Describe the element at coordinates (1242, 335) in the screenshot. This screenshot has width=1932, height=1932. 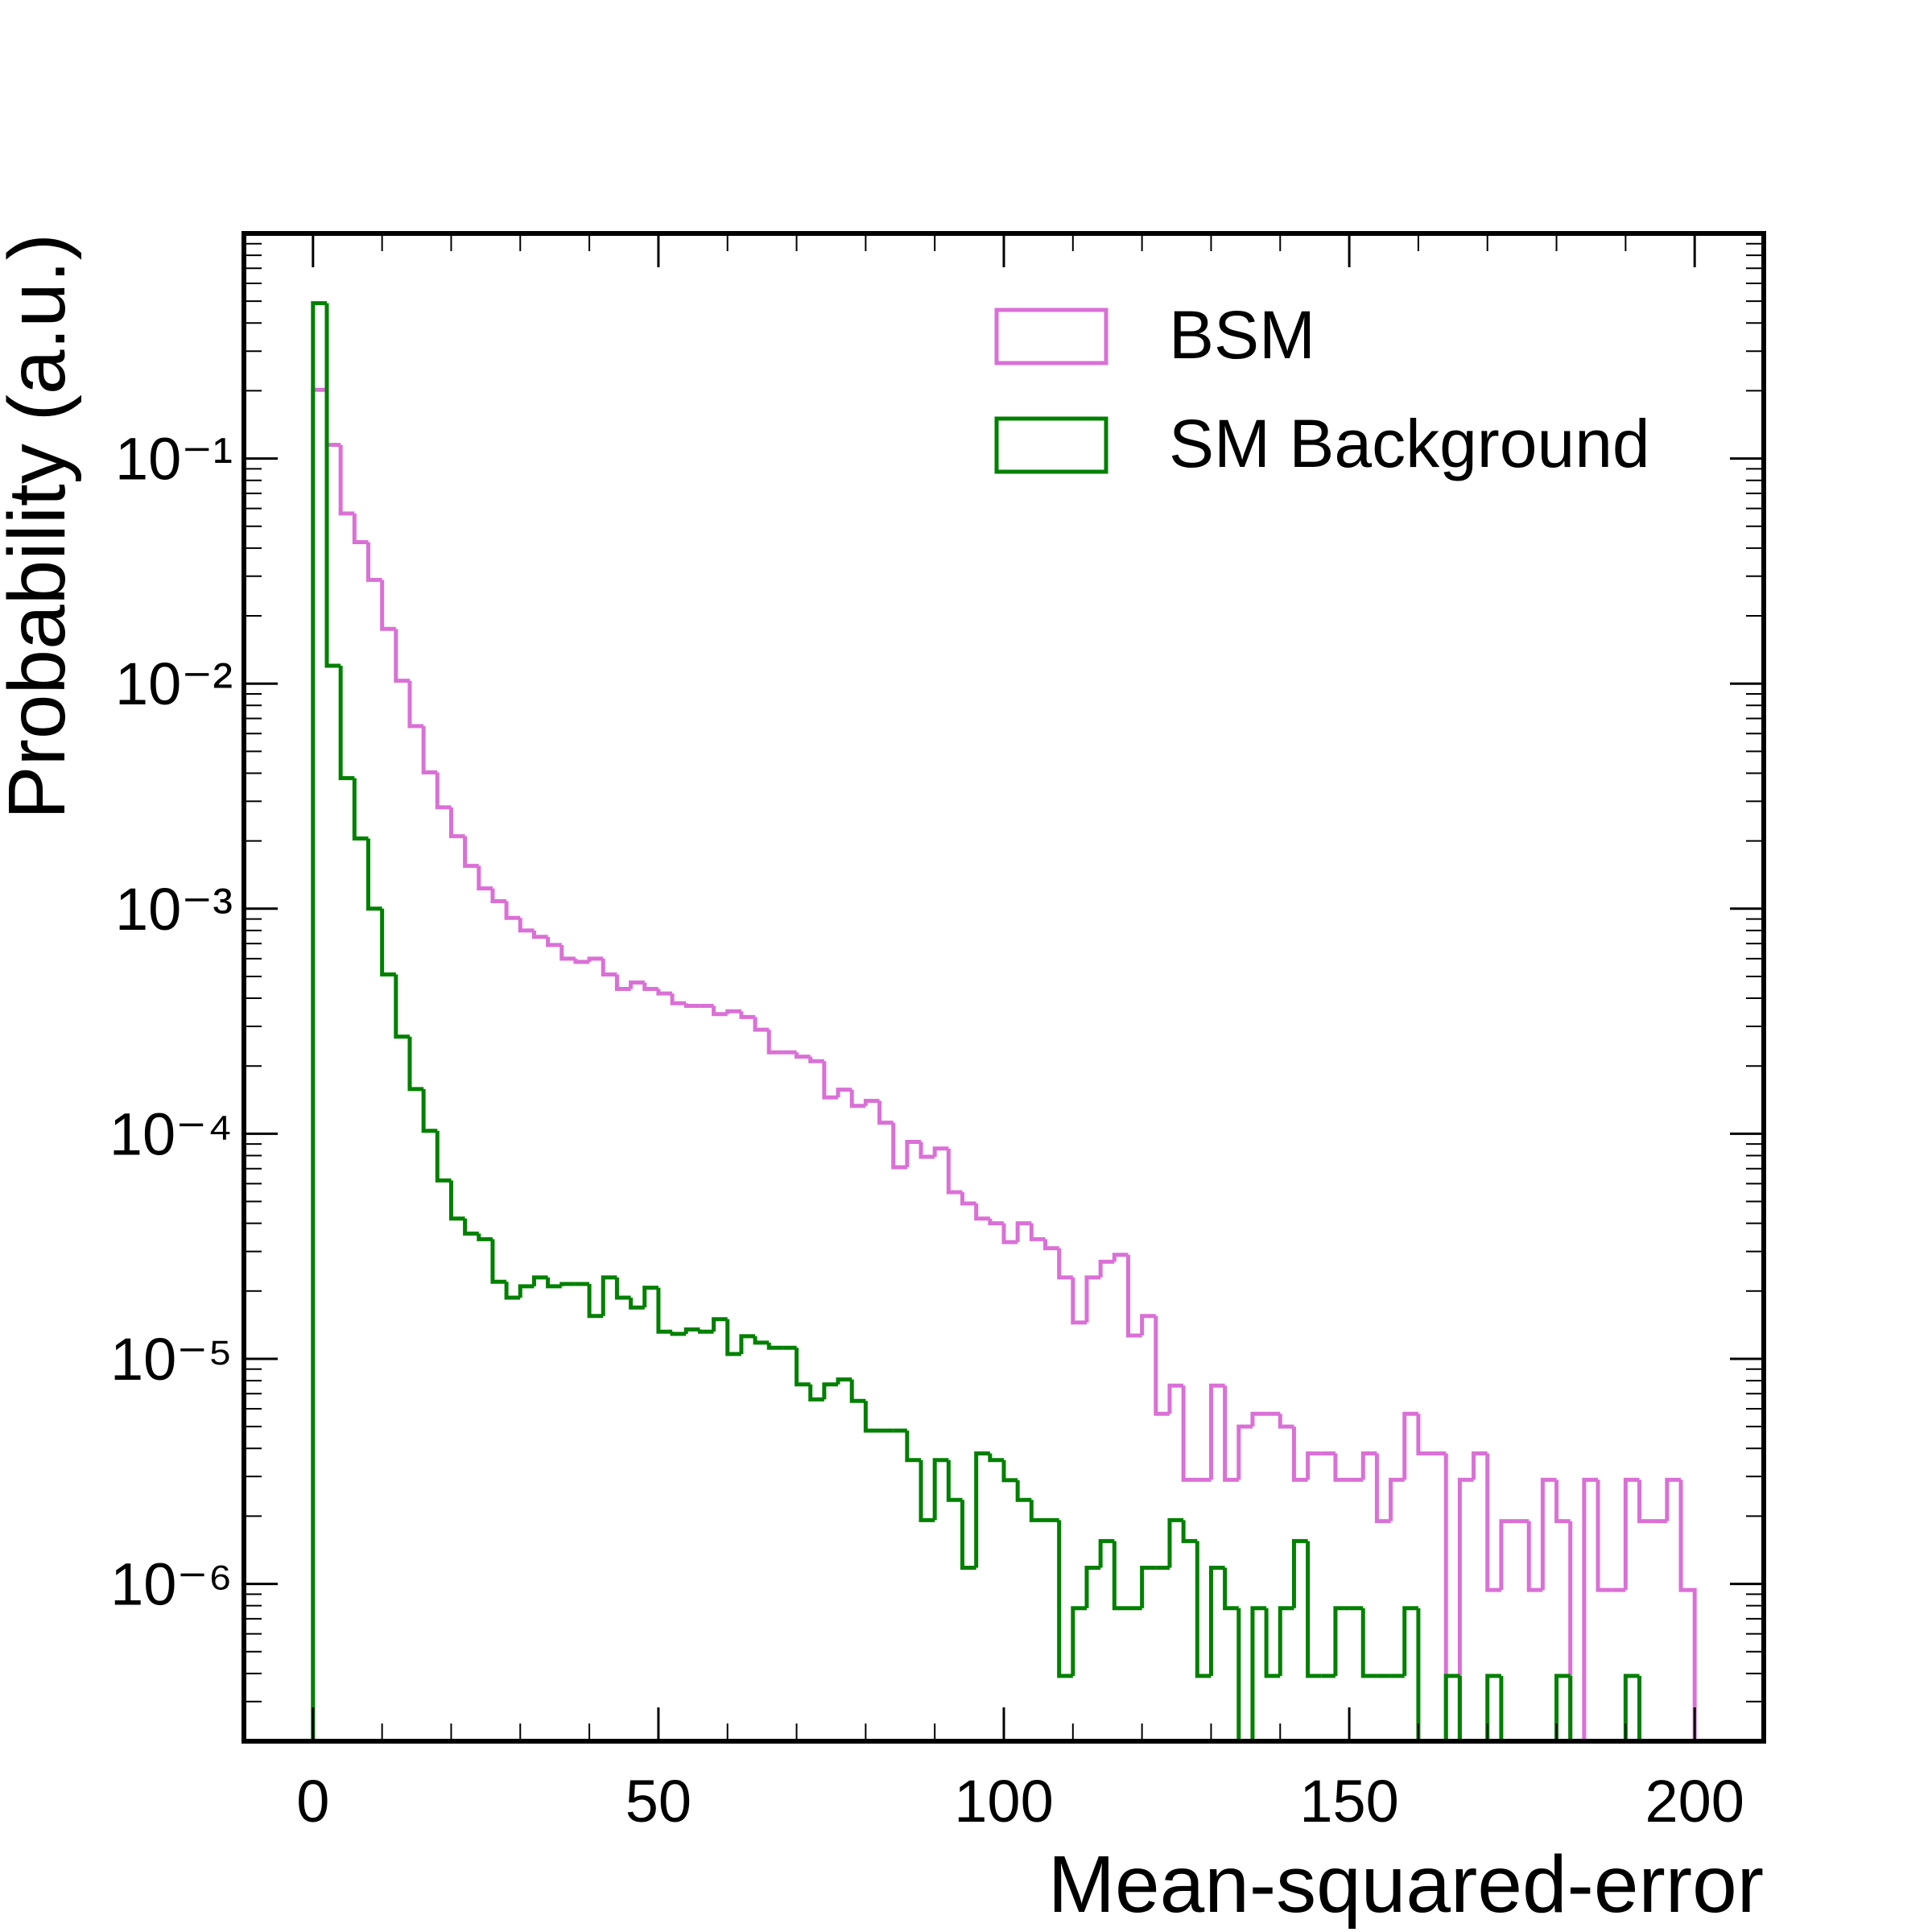
I see `legend-label: BSM` at that location.